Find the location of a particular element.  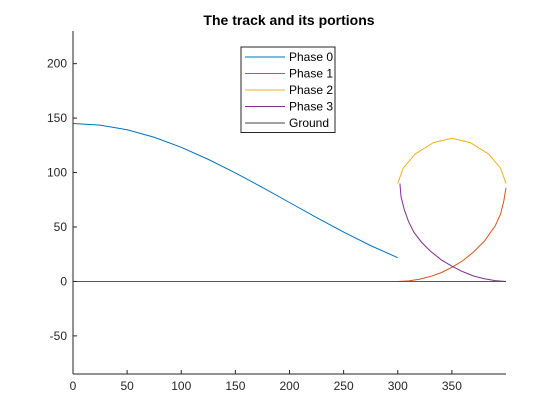

legend-label-1: Phase 1 is located at coordinates (311, 74).